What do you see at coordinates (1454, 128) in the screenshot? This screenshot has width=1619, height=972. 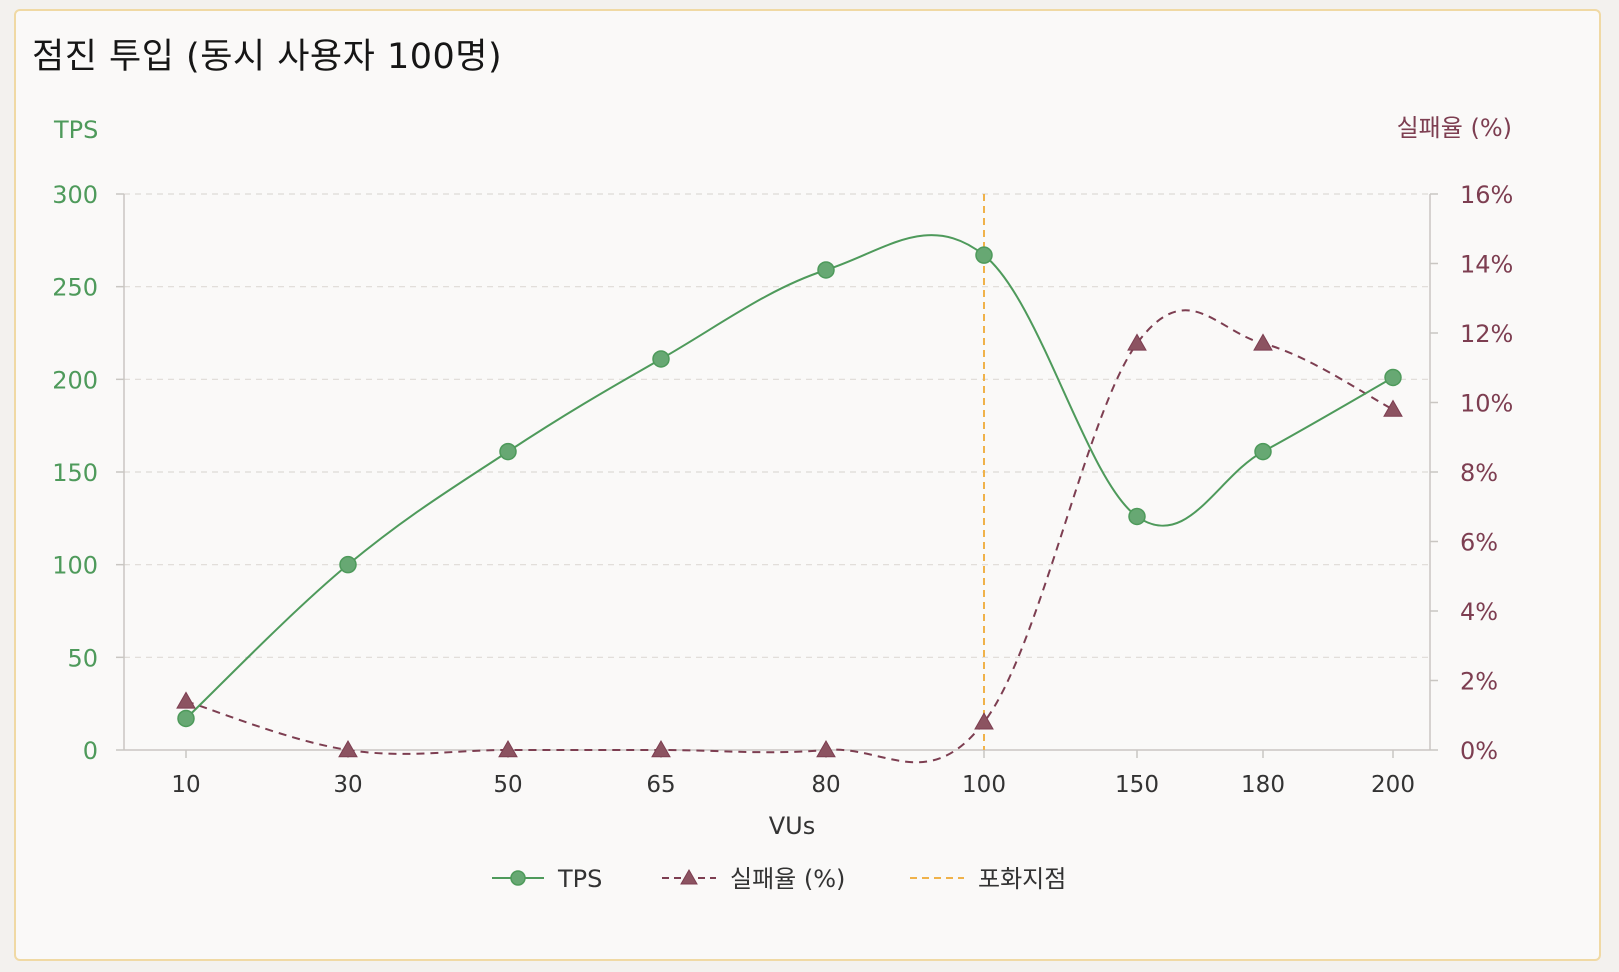 I see `right-axis-title: 실패율 (%)` at bounding box center [1454, 128].